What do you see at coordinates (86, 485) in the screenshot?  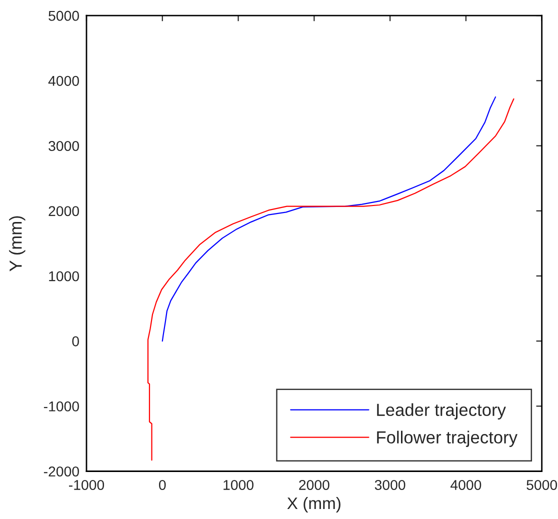 I see `x-tick-label: -1000` at bounding box center [86, 485].